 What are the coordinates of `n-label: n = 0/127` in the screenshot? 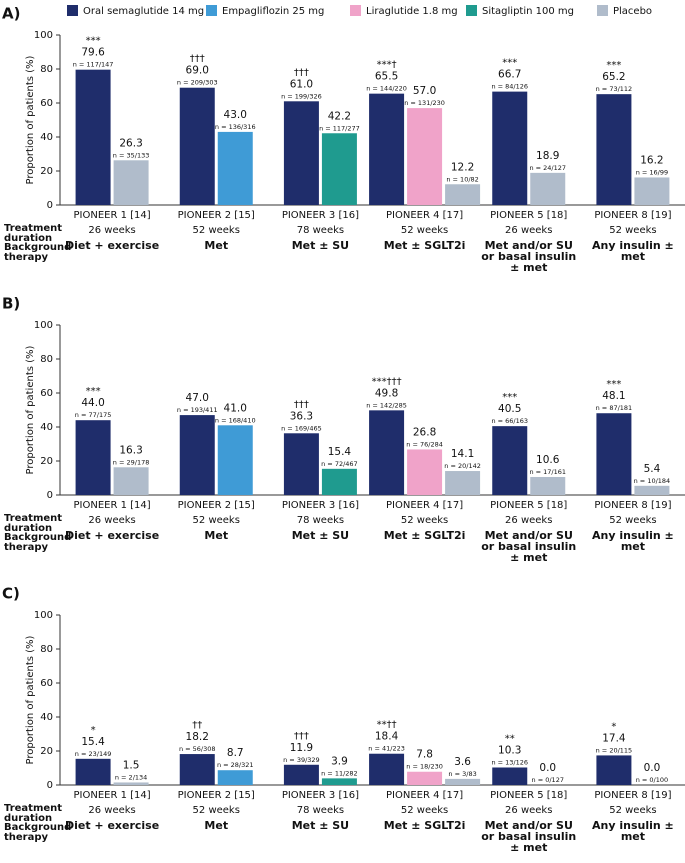 It's located at (548, 780).